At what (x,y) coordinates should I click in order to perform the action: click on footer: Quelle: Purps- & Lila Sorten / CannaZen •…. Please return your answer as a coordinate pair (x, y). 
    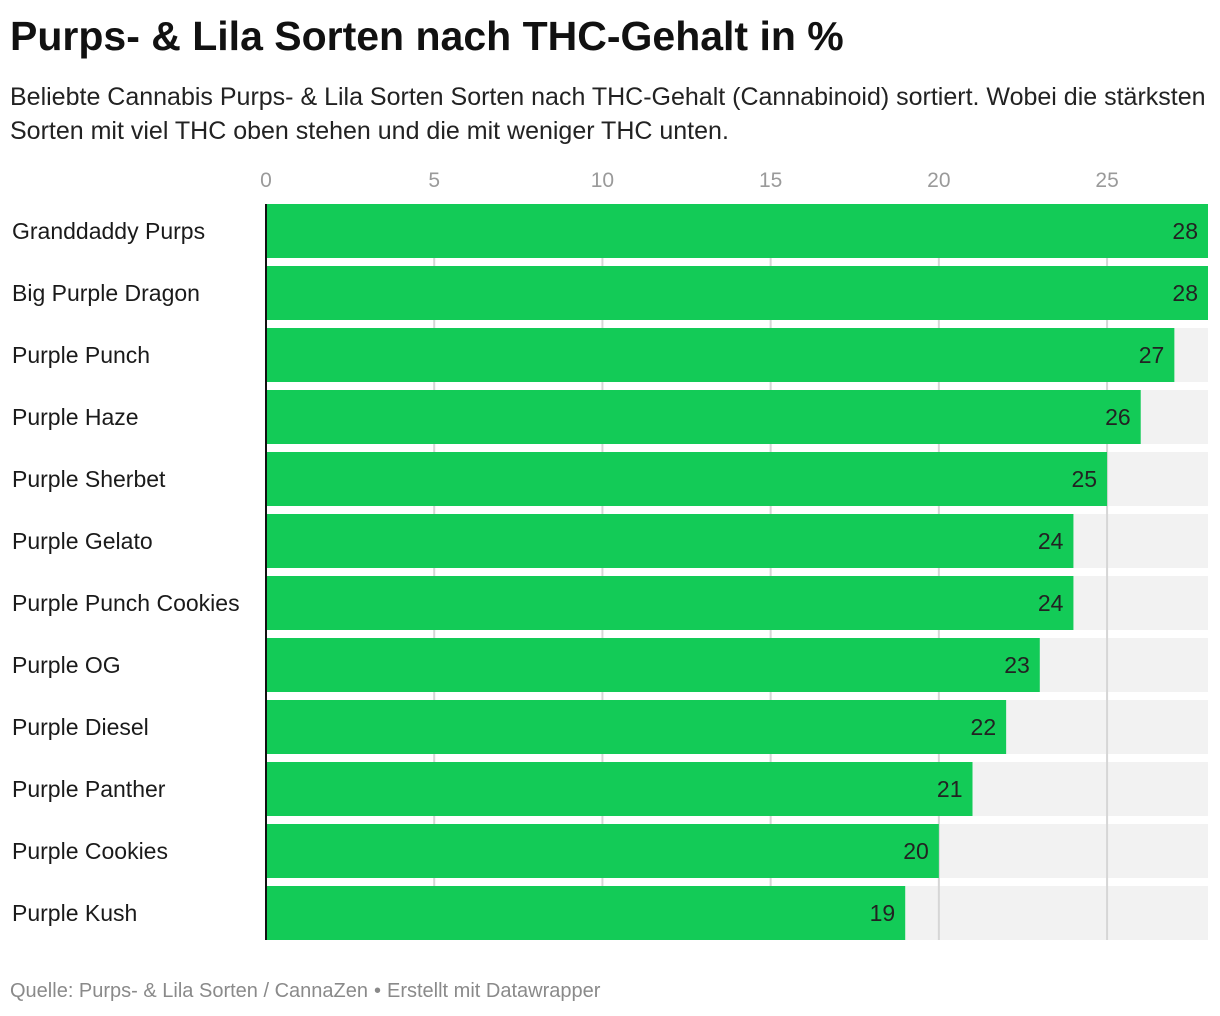
    Looking at the image, I should click on (305, 991).